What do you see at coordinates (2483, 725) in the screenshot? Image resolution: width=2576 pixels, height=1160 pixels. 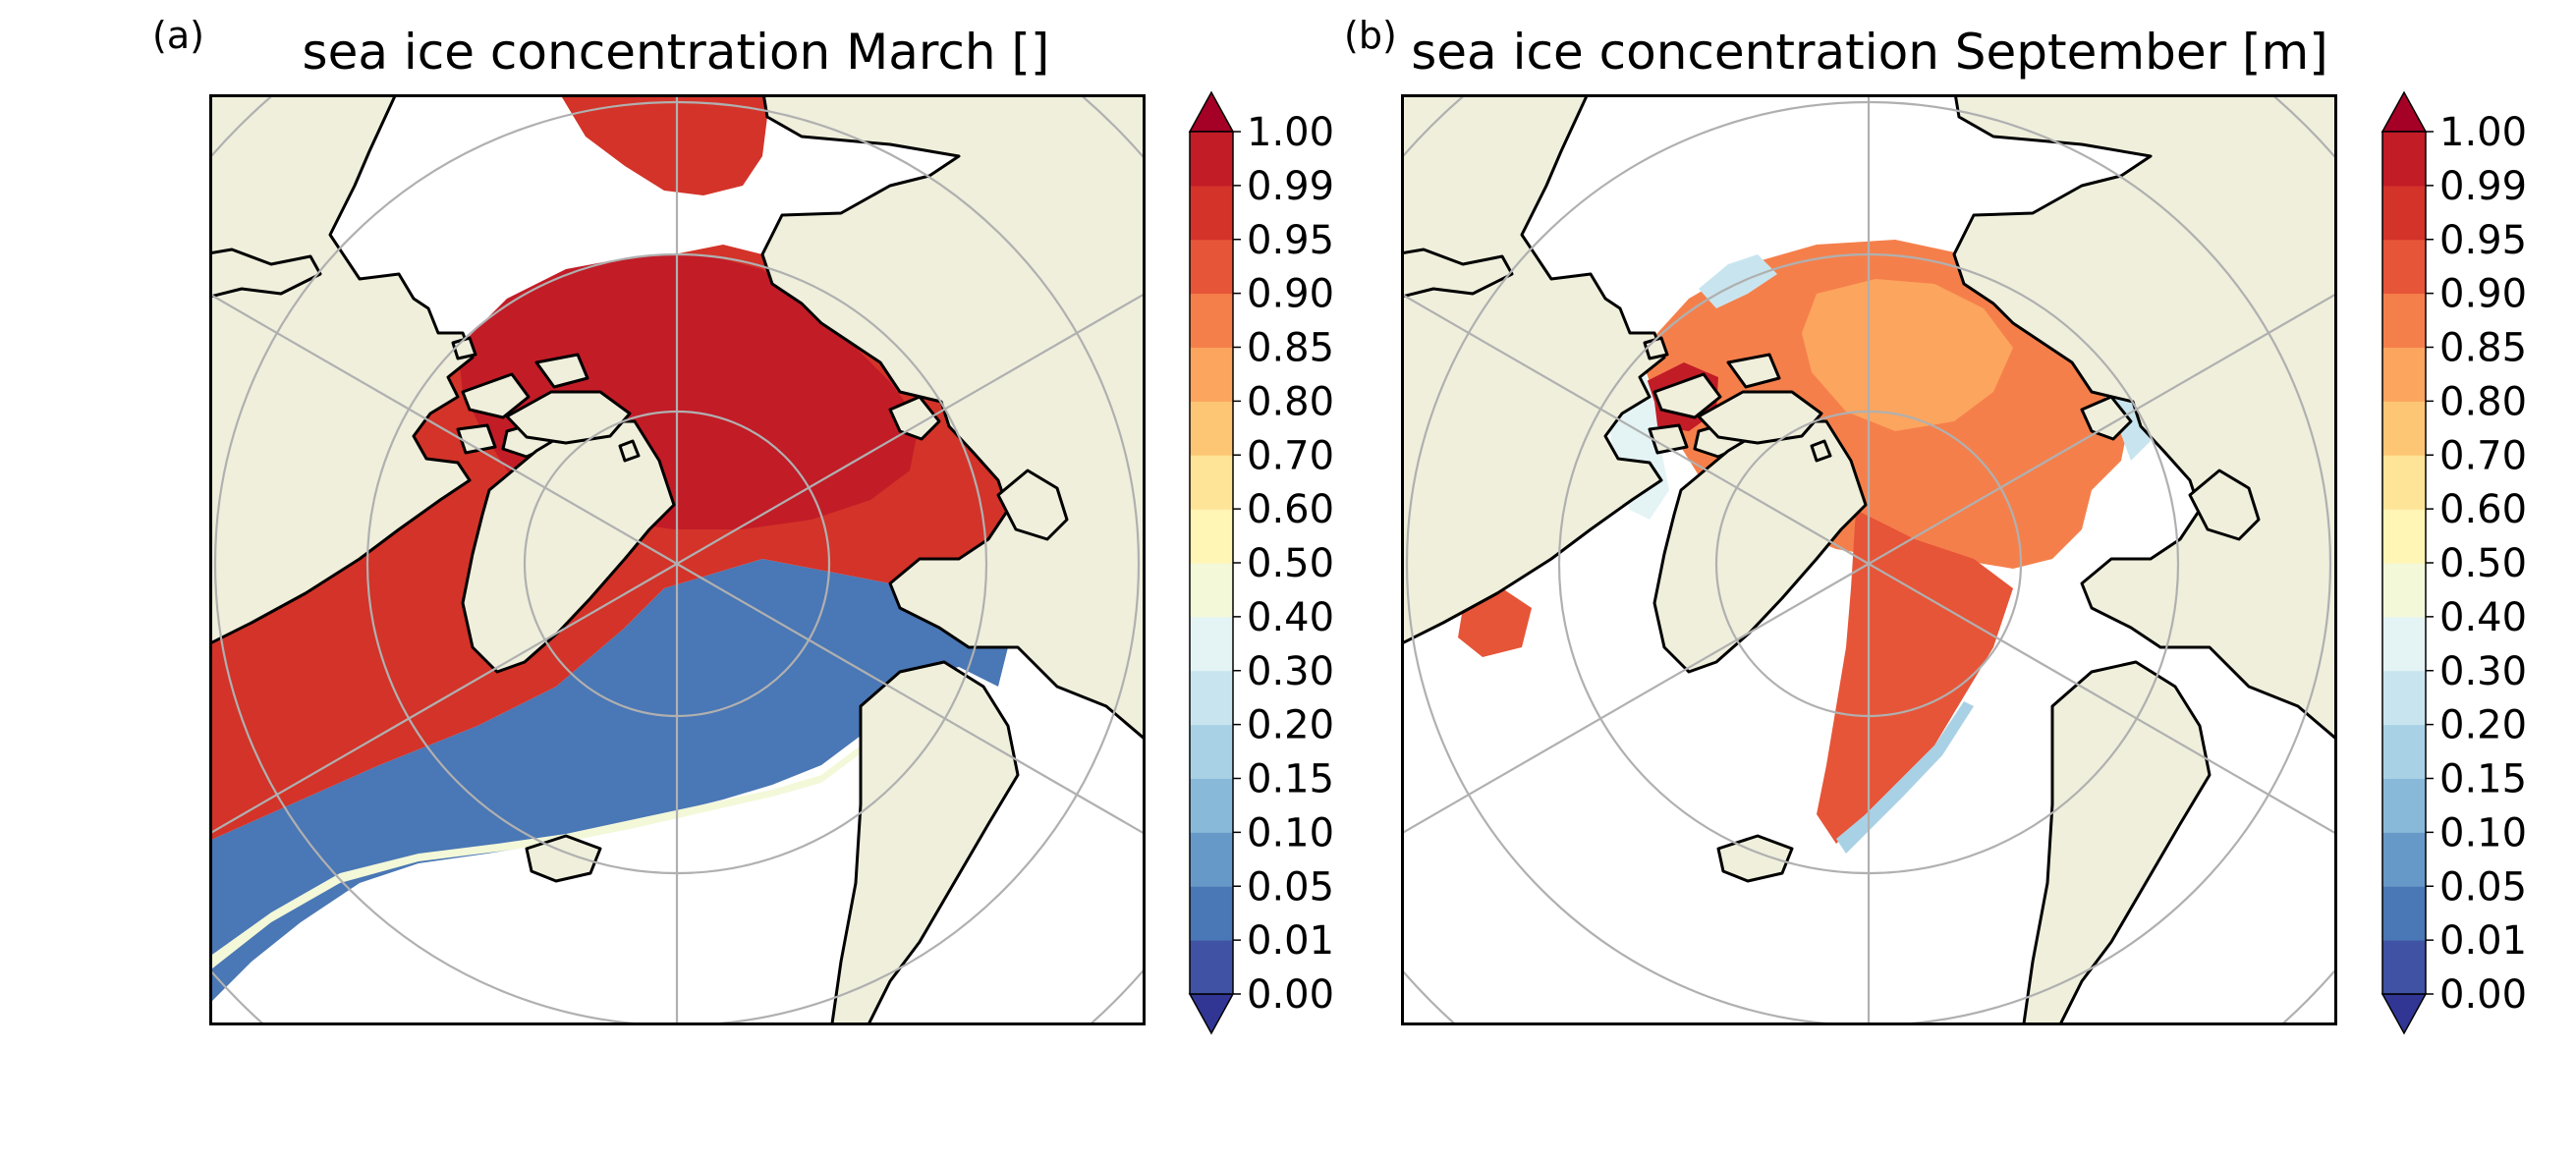 I see `colorbar-september-tick-label: 0.20` at bounding box center [2483, 725].